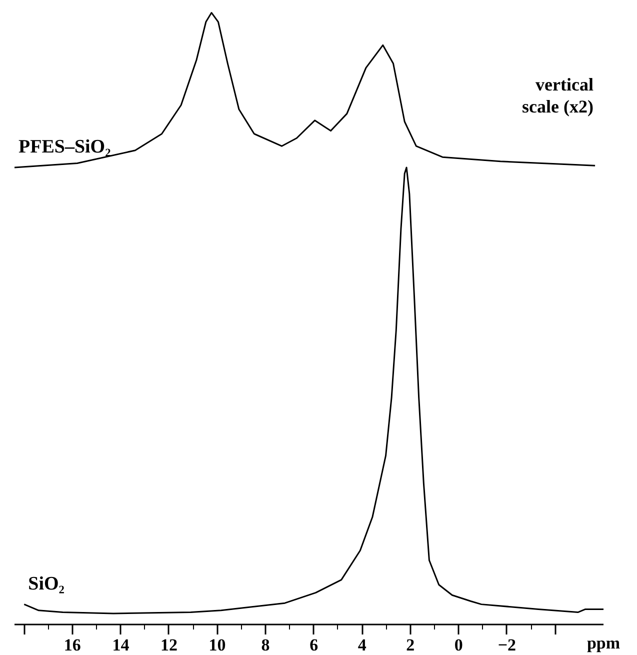  Describe the element at coordinates (410, 645) in the screenshot. I see `x-tick-label: 2` at that location.